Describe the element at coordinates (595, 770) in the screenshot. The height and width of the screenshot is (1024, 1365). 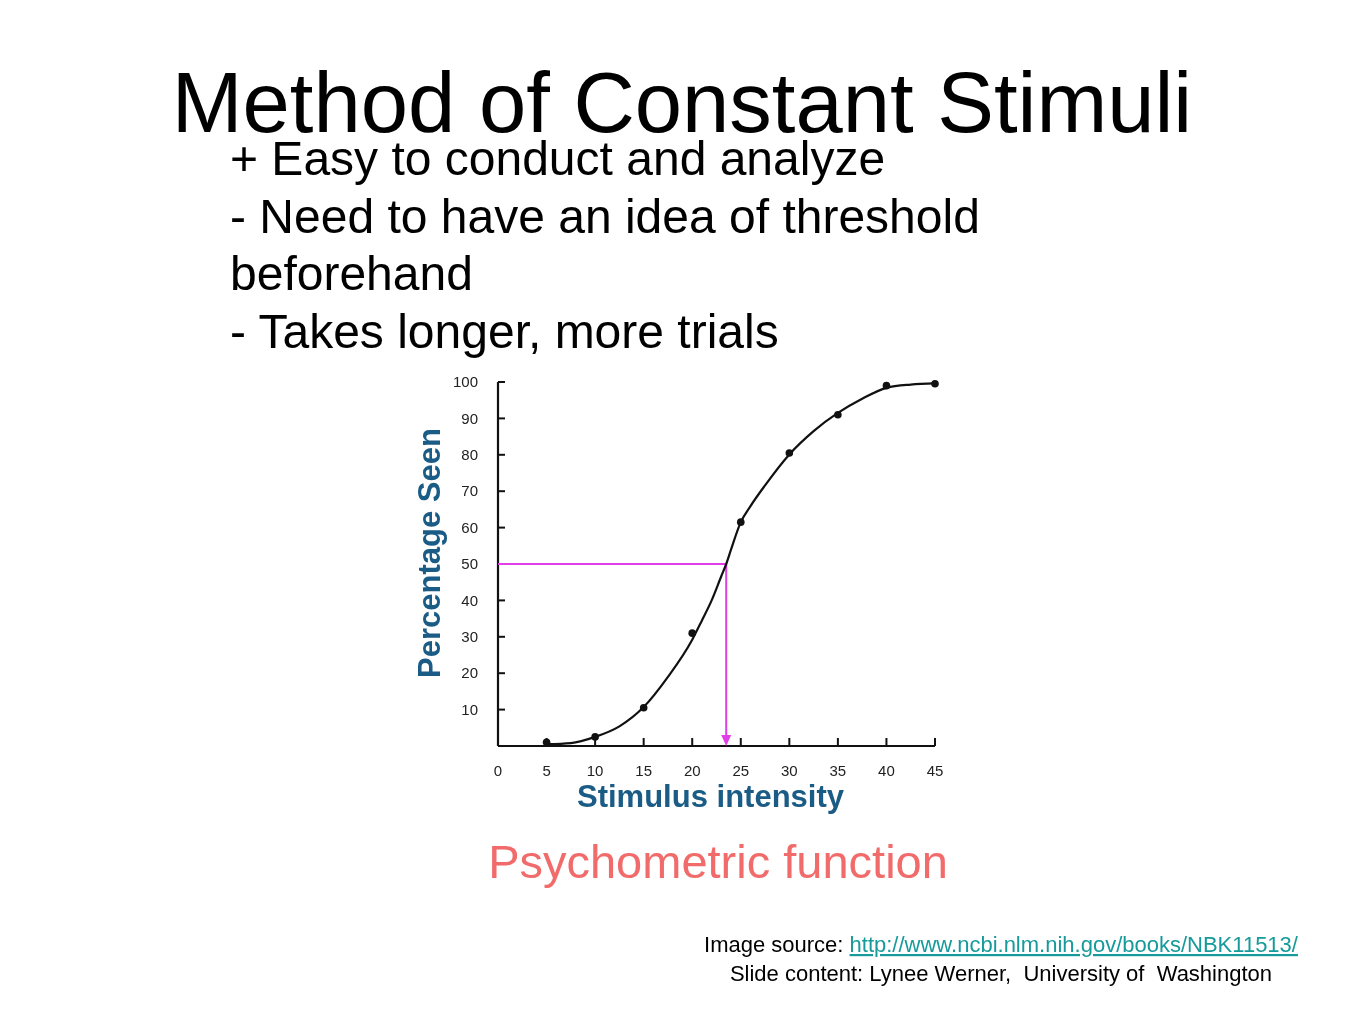
I see `x-tick-label: 10` at that location.